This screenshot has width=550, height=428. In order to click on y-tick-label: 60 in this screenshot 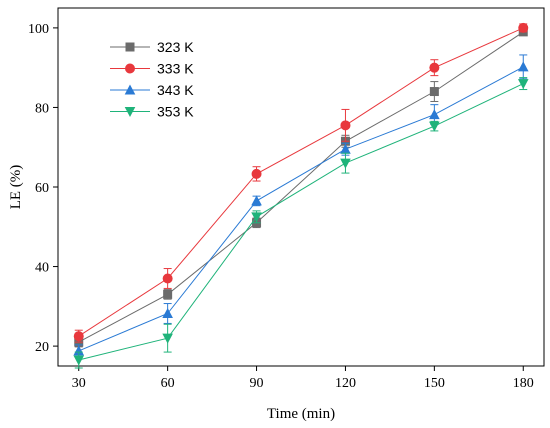, I will do `click(42, 188)`.